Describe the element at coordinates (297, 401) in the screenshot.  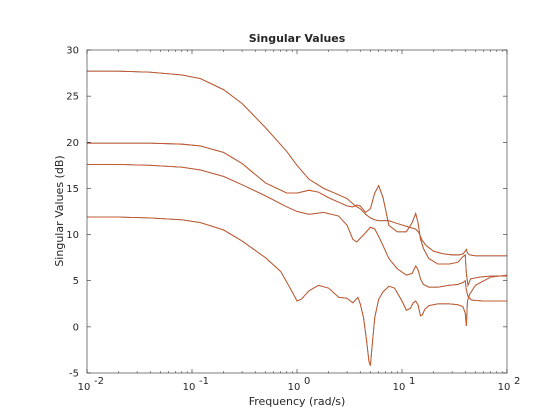
I see `x-axis-label: Frequency (rad/s)` at that location.